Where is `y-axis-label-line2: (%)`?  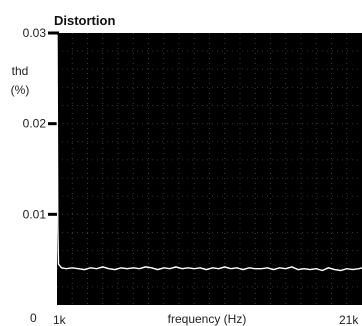 y-axis-label-line2: (%) is located at coordinates (20, 90).